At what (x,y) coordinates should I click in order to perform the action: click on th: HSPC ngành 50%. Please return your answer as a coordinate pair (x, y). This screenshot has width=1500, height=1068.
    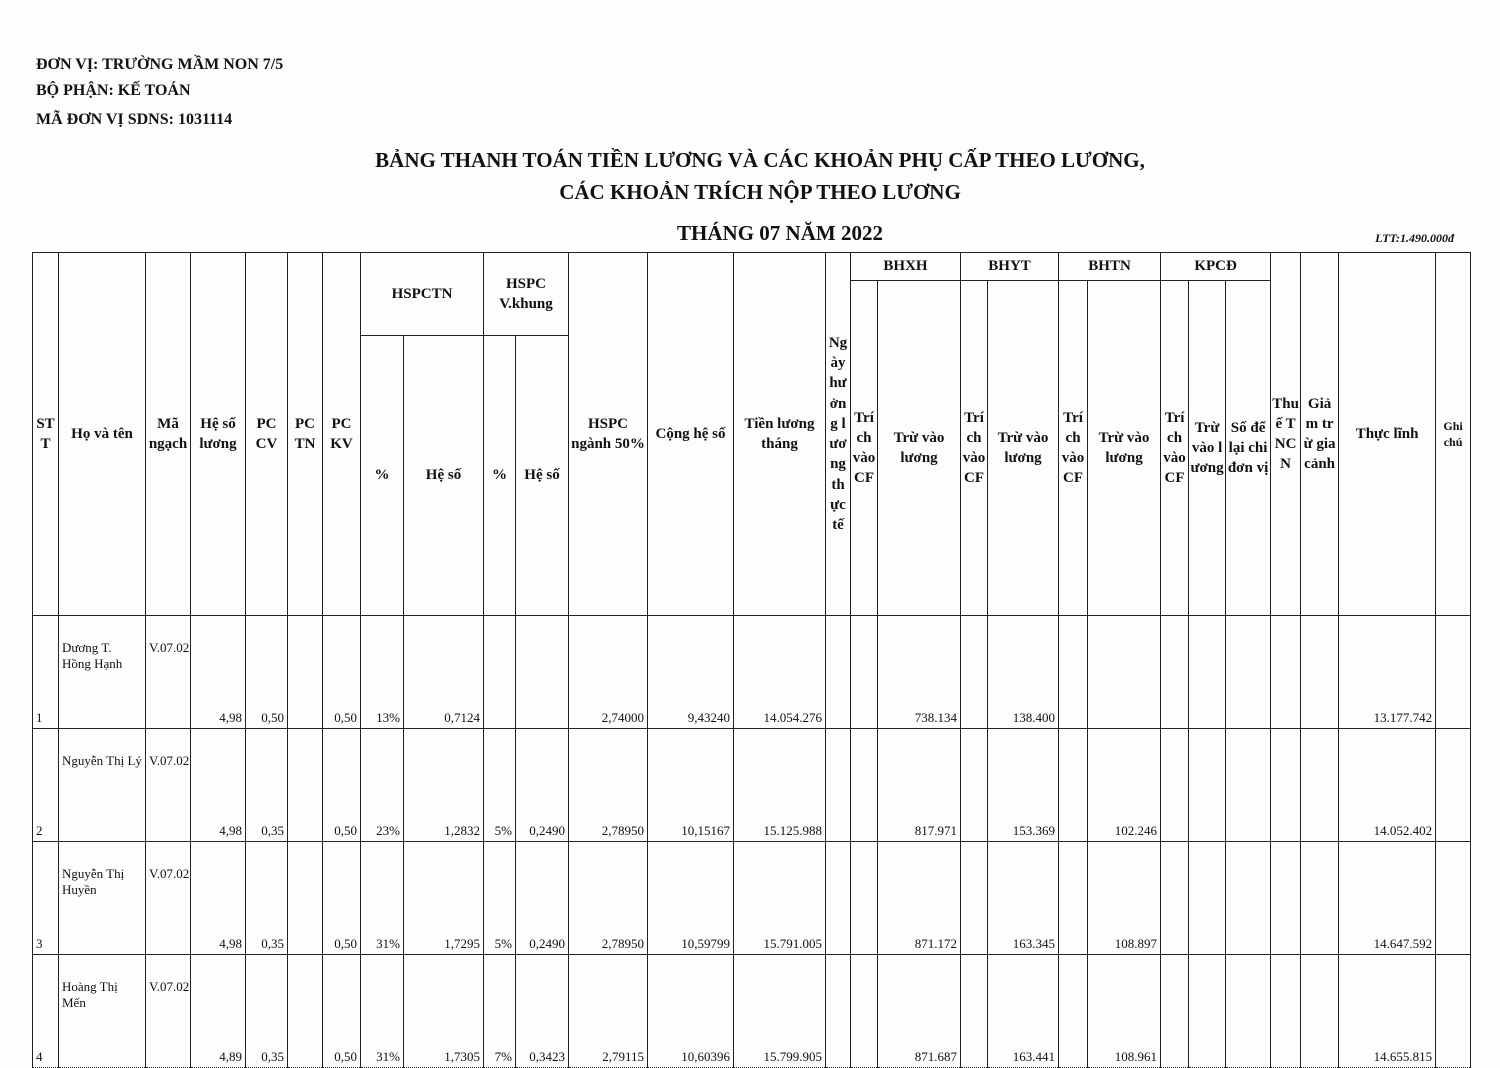
    Looking at the image, I should click on (608, 434).